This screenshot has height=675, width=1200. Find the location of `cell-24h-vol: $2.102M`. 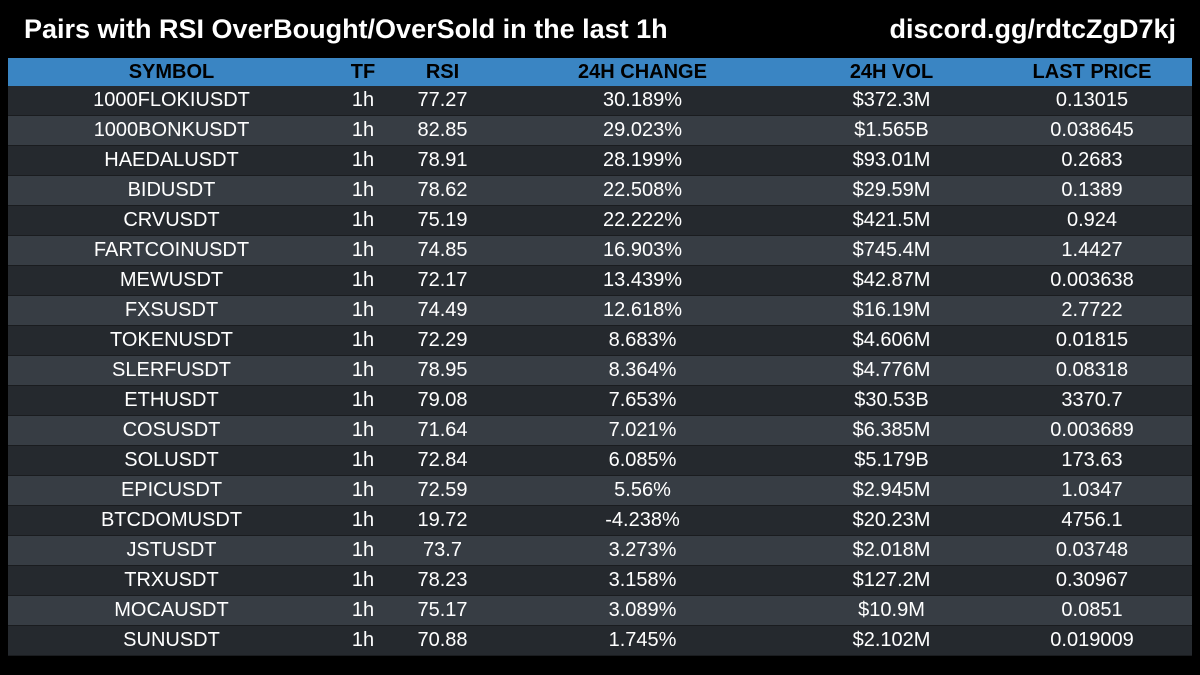

cell-24h-vol: $2.102M is located at coordinates (891, 640).